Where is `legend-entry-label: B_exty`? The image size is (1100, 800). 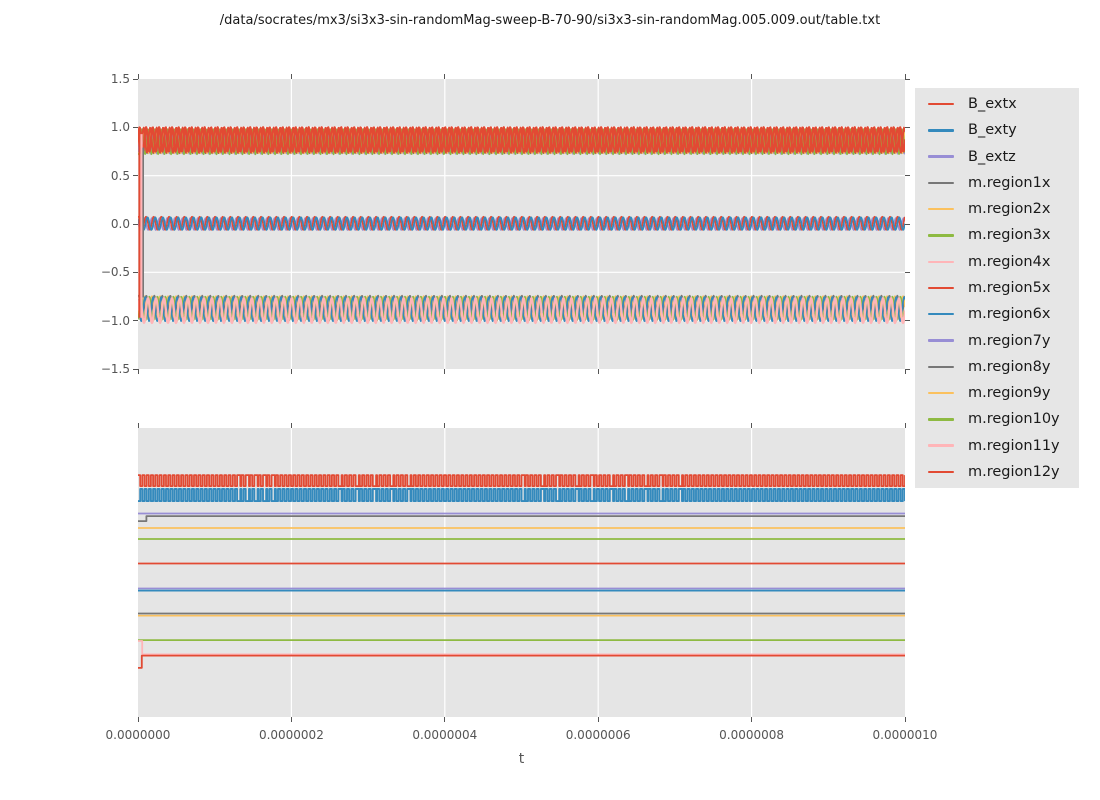 legend-entry-label: B_exty is located at coordinates (992, 130).